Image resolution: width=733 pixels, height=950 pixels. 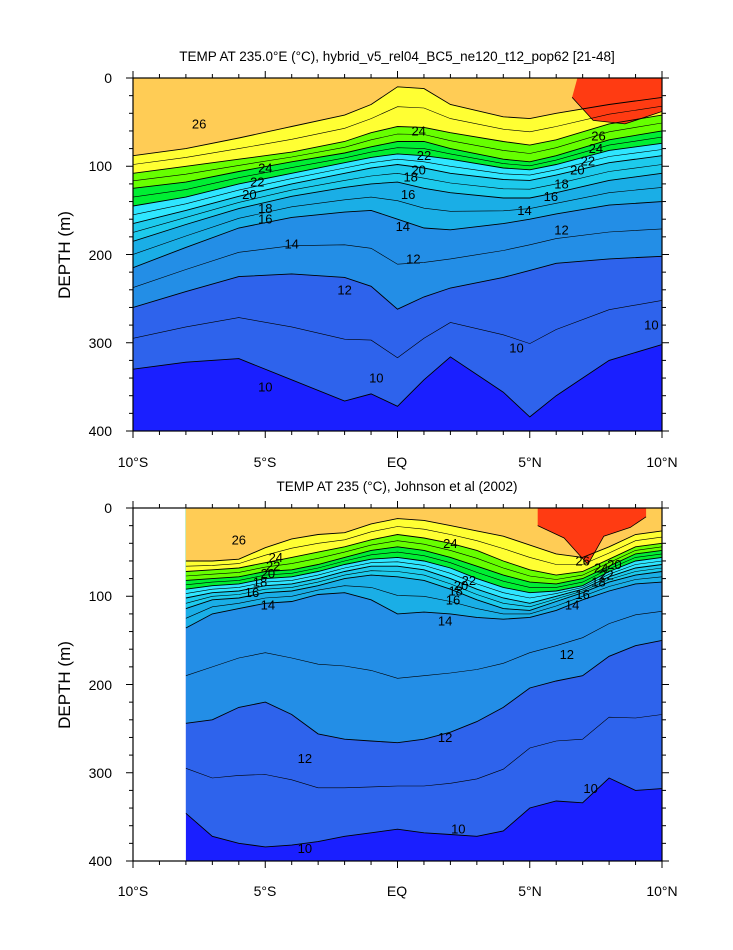 I want to click on model-contour-label: 12, so click(x=561, y=229).